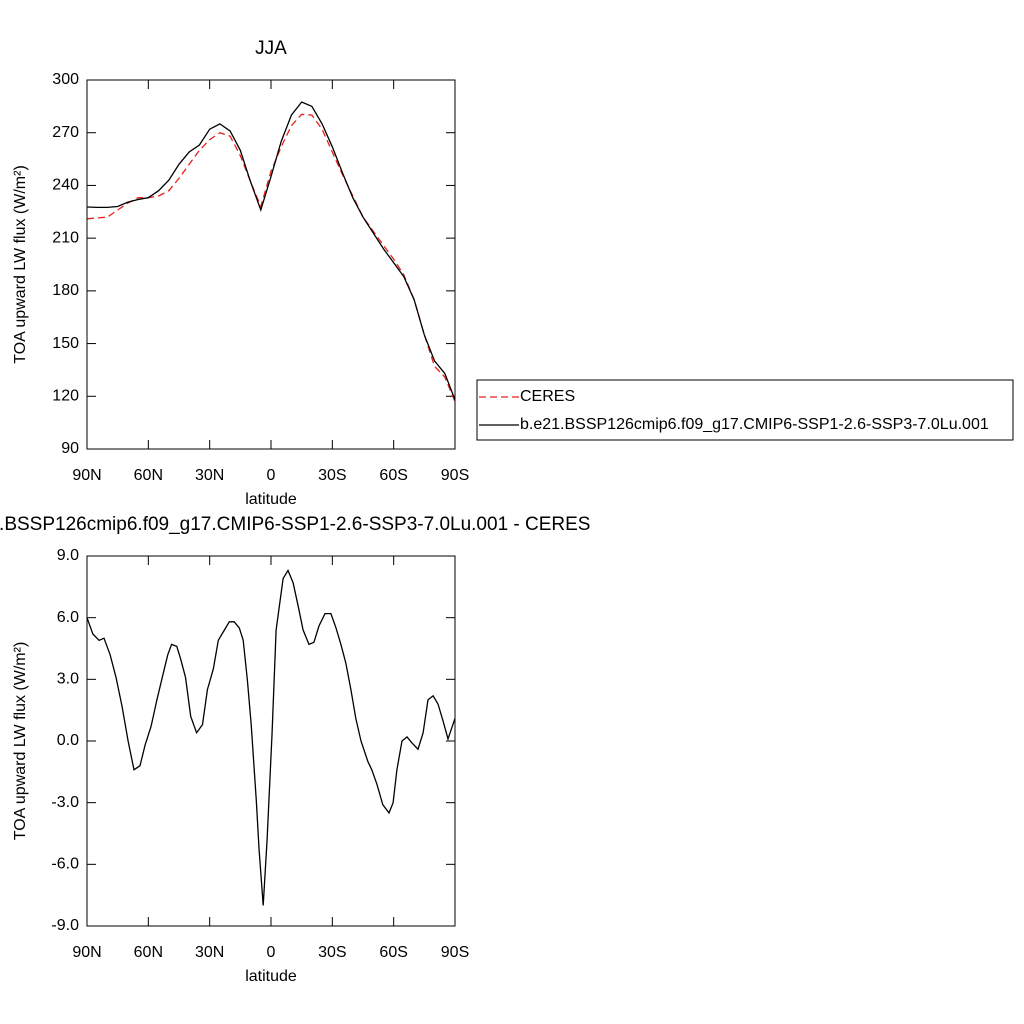  What do you see at coordinates (68, 679) in the screenshot?
I see `y-tick-label: 3.0` at bounding box center [68, 679].